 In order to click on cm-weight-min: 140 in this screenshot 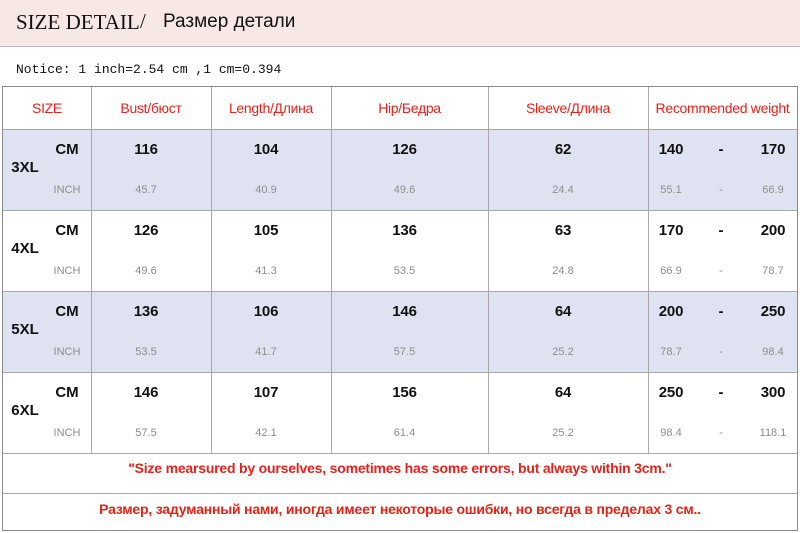, I will do `click(671, 149)`.